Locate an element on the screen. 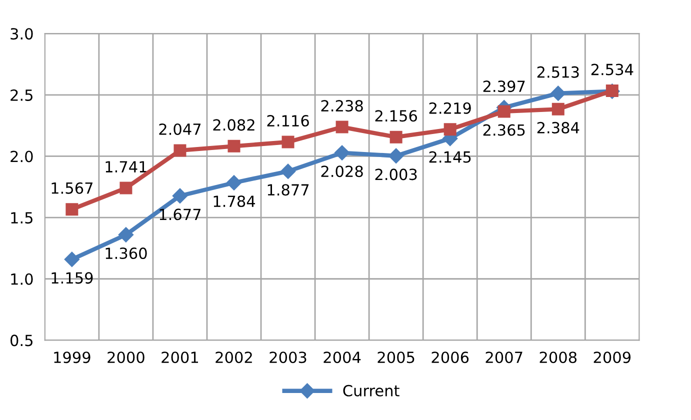  data-label: 2.238 is located at coordinates (342, 106).